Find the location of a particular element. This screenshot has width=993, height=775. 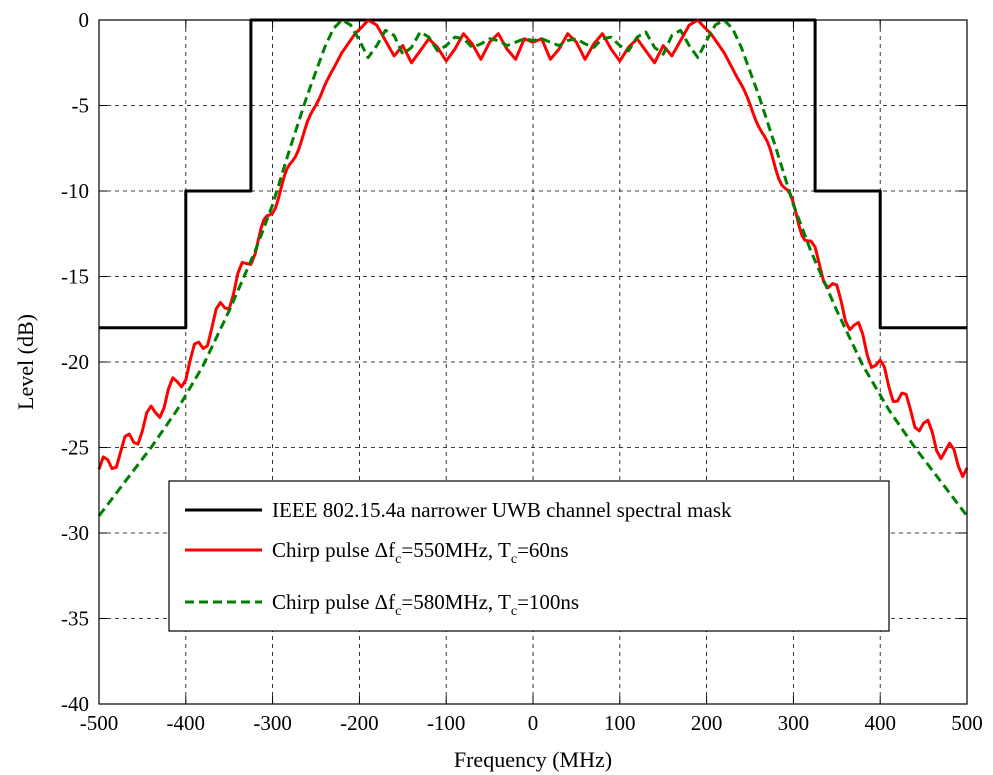

x-tick-label: 0 is located at coordinates (533, 723).